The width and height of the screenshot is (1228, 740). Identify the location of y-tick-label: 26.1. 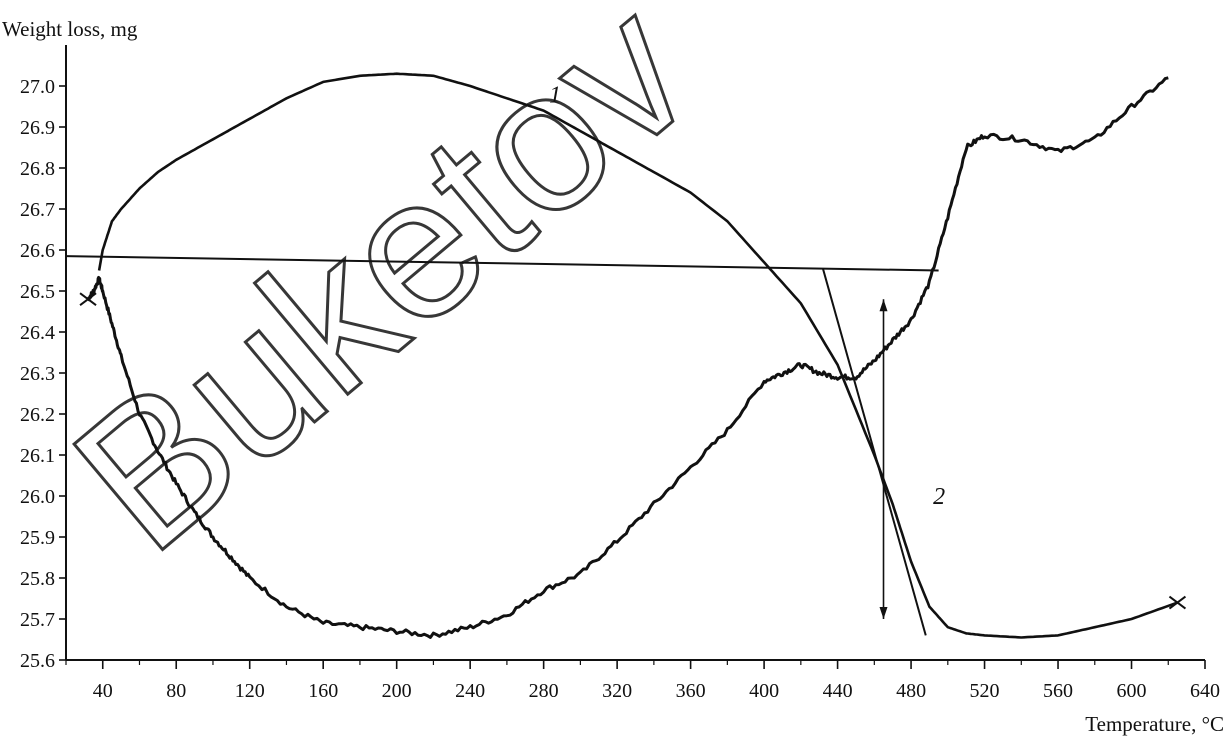
(37, 456).